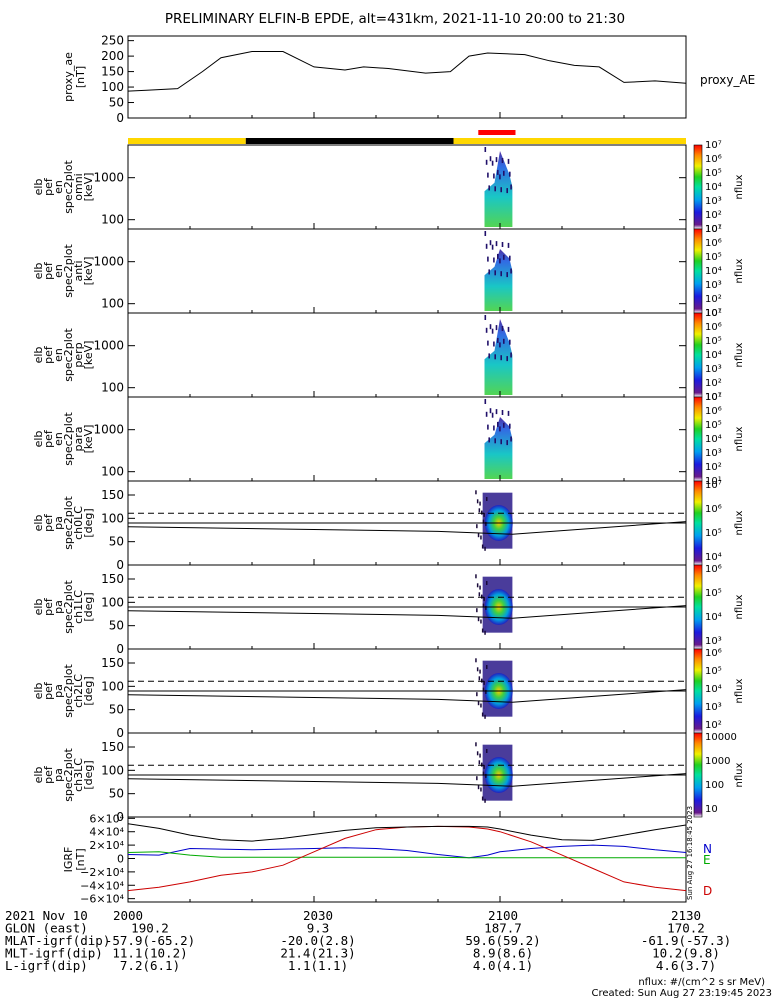 This screenshot has width=775, height=1000. What do you see at coordinates (690, 853) in the screenshot?
I see `side-stamp: Sun Aug 27 16:18:45 2023` at bounding box center [690, 853].